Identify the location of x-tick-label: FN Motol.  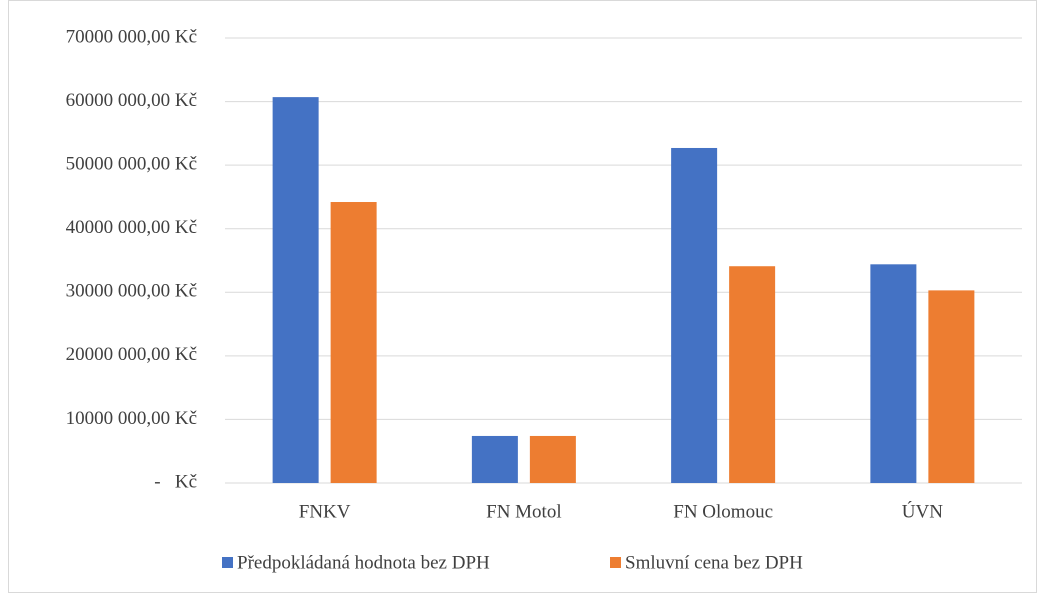
(524, 511).